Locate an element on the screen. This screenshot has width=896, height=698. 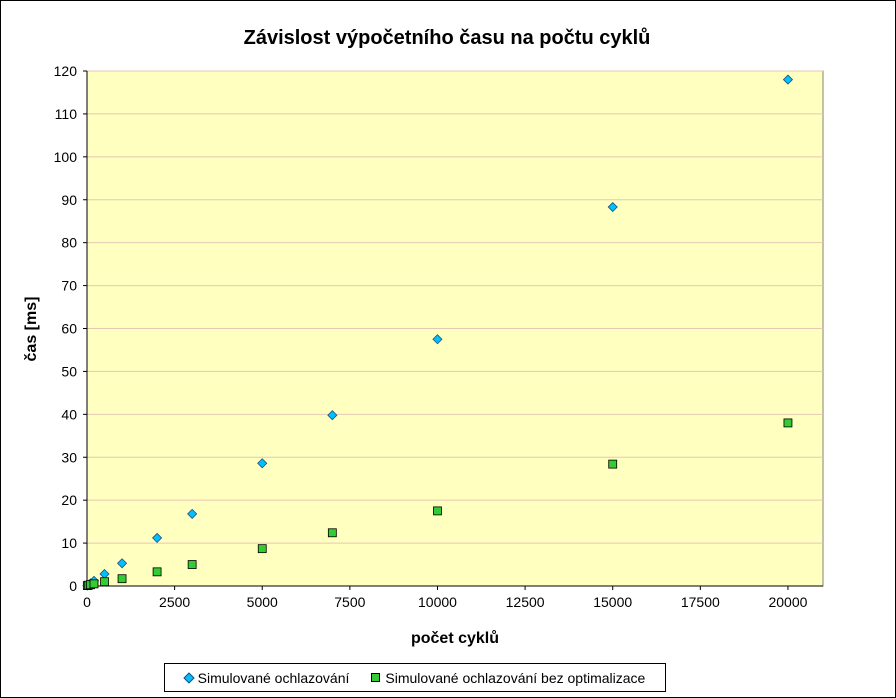
x-tick-label: 20000 is located at coordinates (787, 602).